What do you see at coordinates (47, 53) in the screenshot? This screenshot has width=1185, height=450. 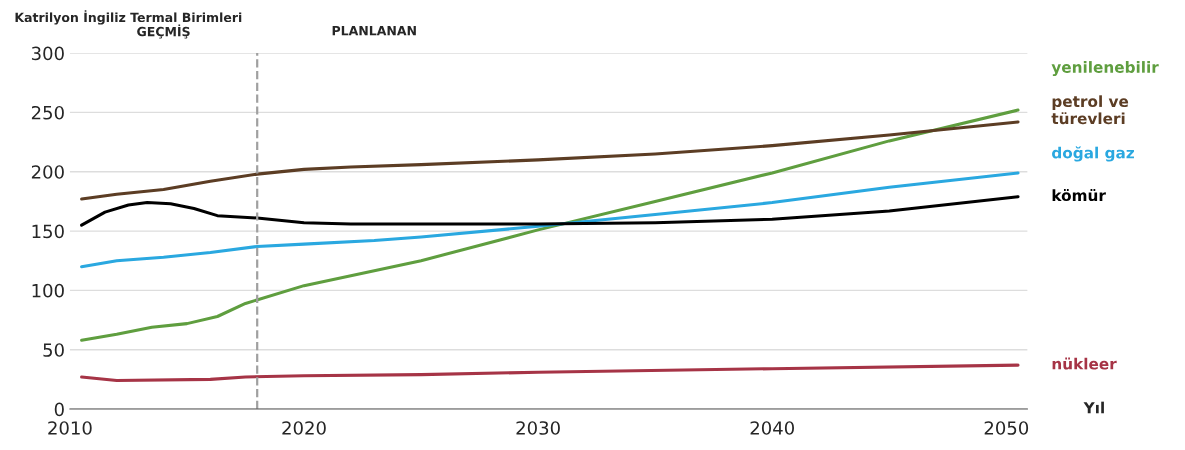 I see `y-tick-label: 300` at bounding box center [47, 53].